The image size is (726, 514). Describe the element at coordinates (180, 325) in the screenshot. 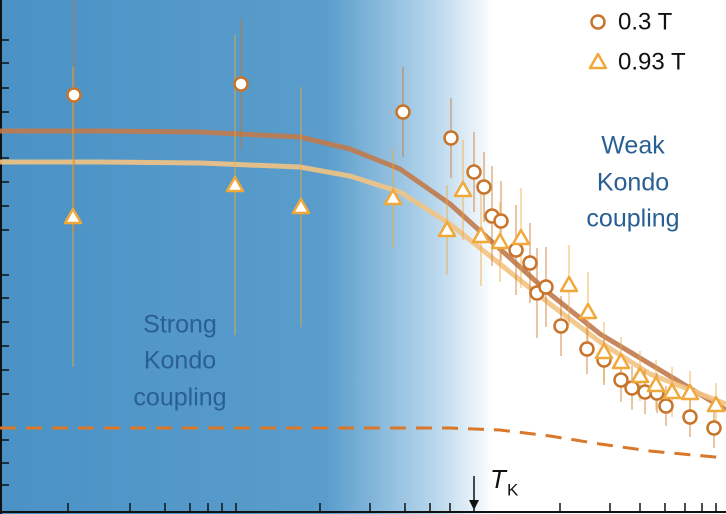

I see `strong-label: Strong` at that location.